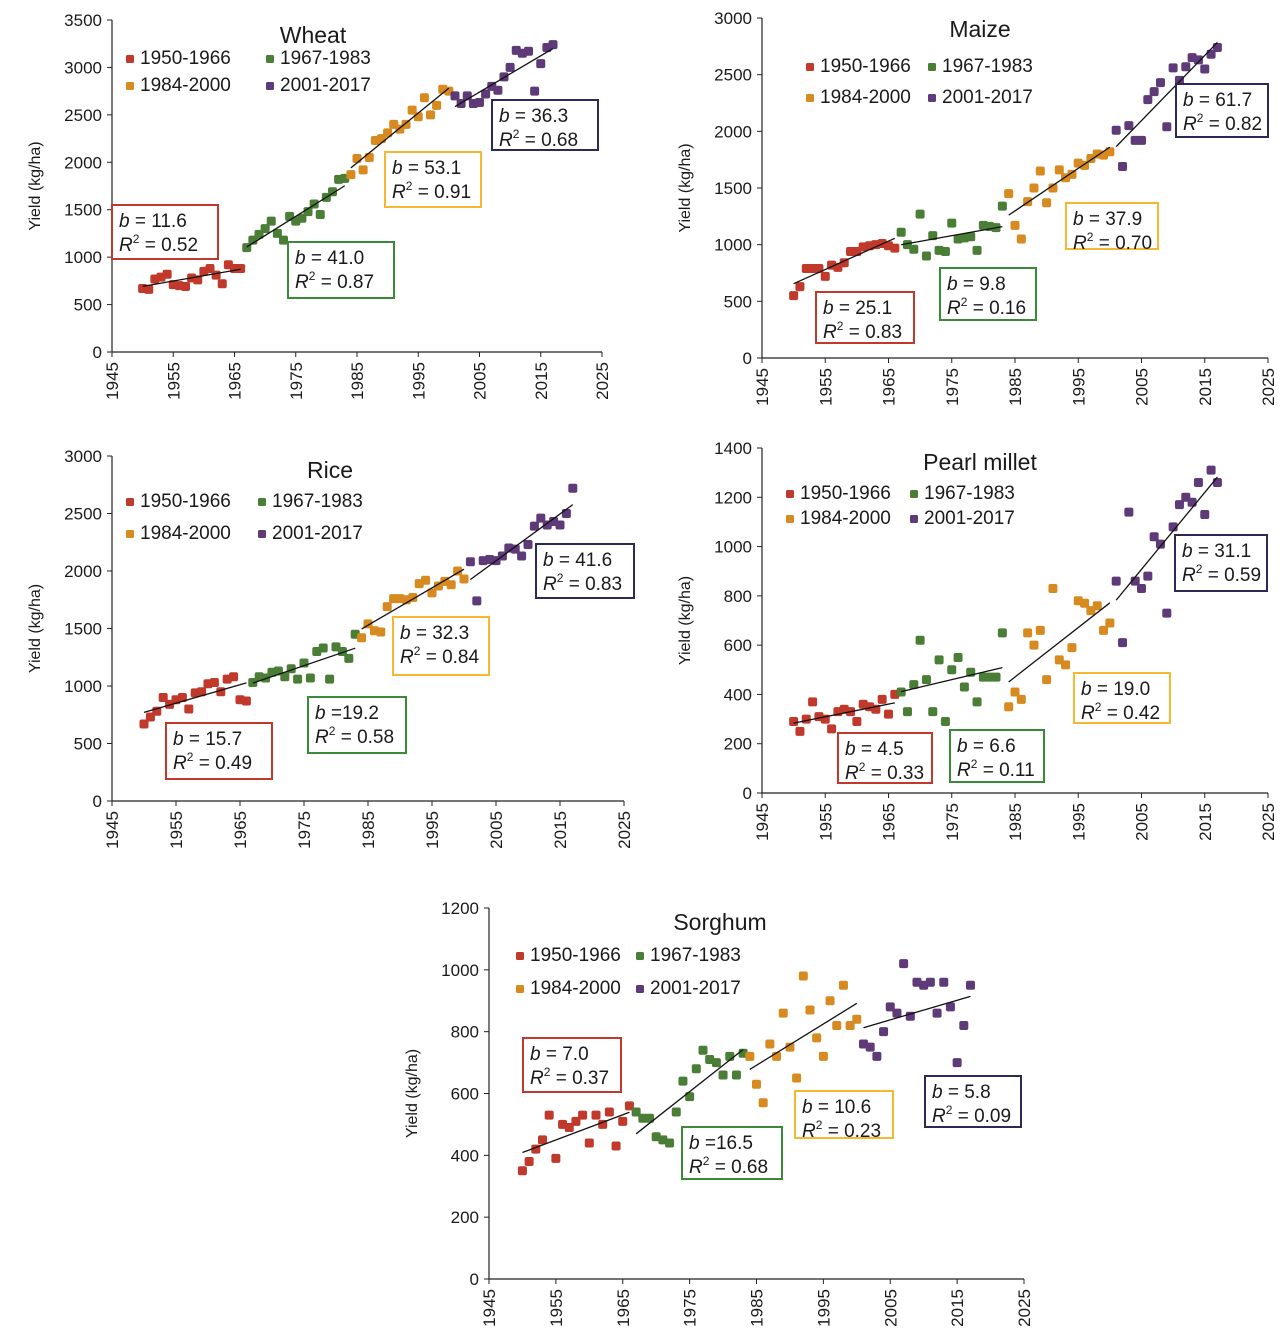  Describe the element at coordinates (733, 75) in the screenshot. I see `y-tick-label: 2500` at that location.